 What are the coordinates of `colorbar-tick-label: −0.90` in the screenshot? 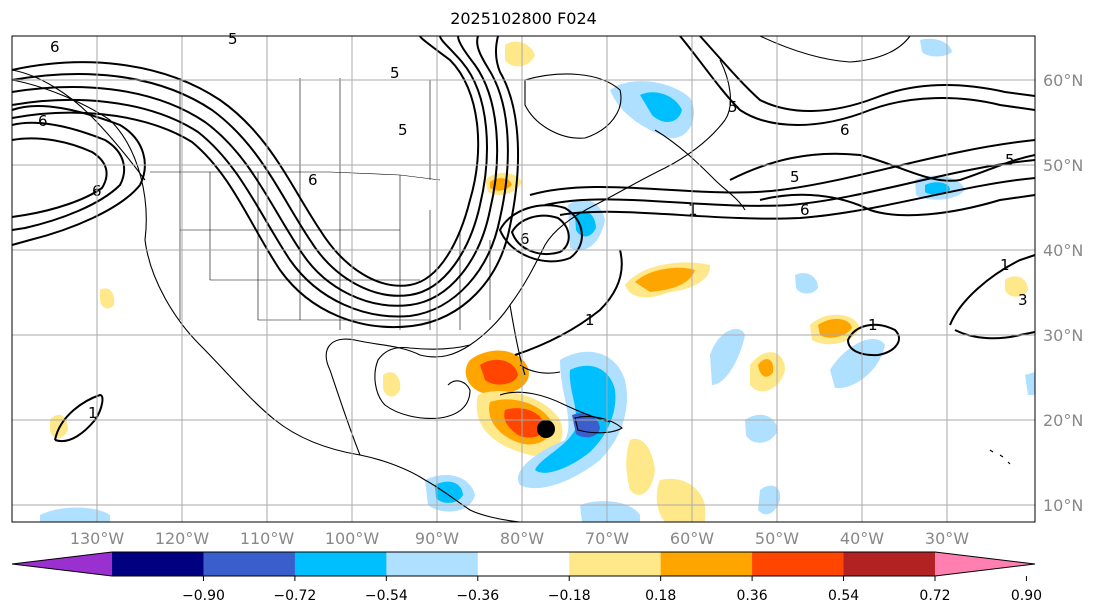 It's located at (203, 596).